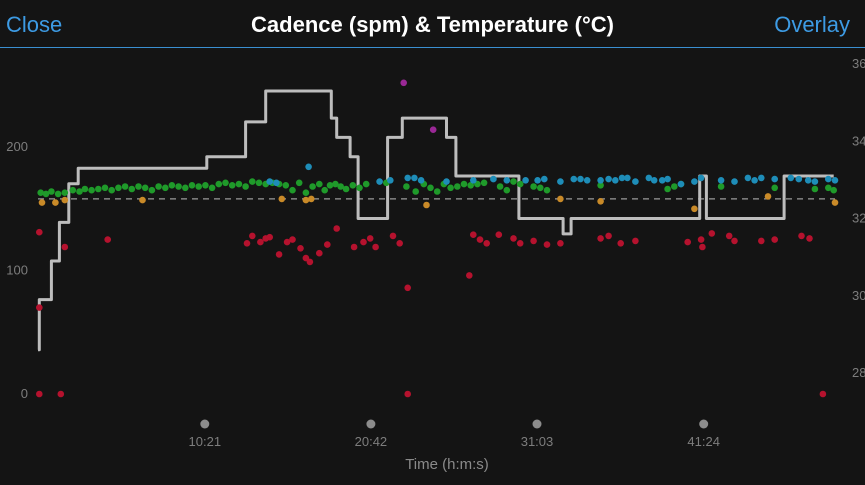 This screenshot has height=485, width=865. I want to click on y2-tick-label: 36, so click(858, 63).